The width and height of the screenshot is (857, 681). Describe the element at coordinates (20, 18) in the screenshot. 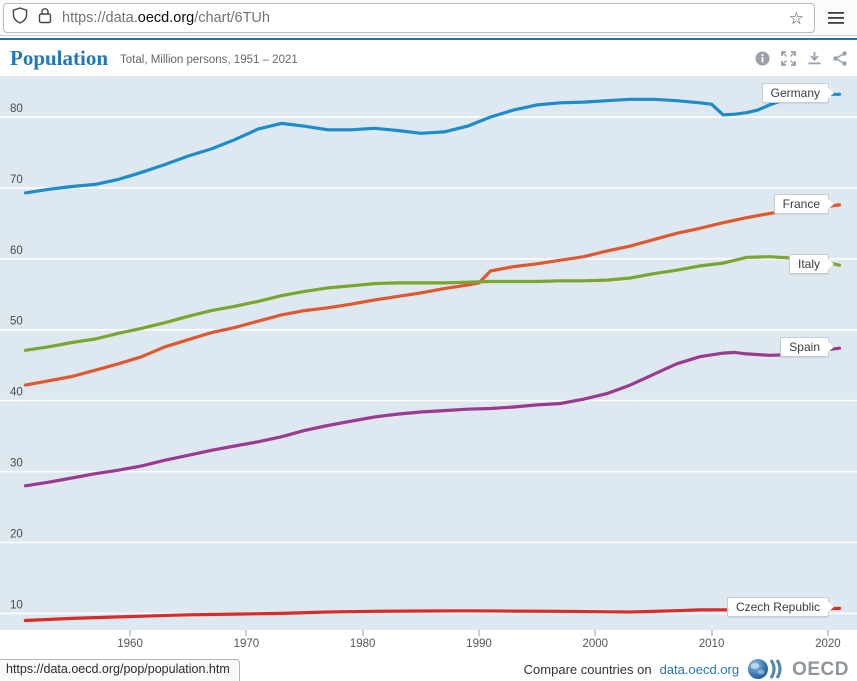

I see `shield-icon` at that location.